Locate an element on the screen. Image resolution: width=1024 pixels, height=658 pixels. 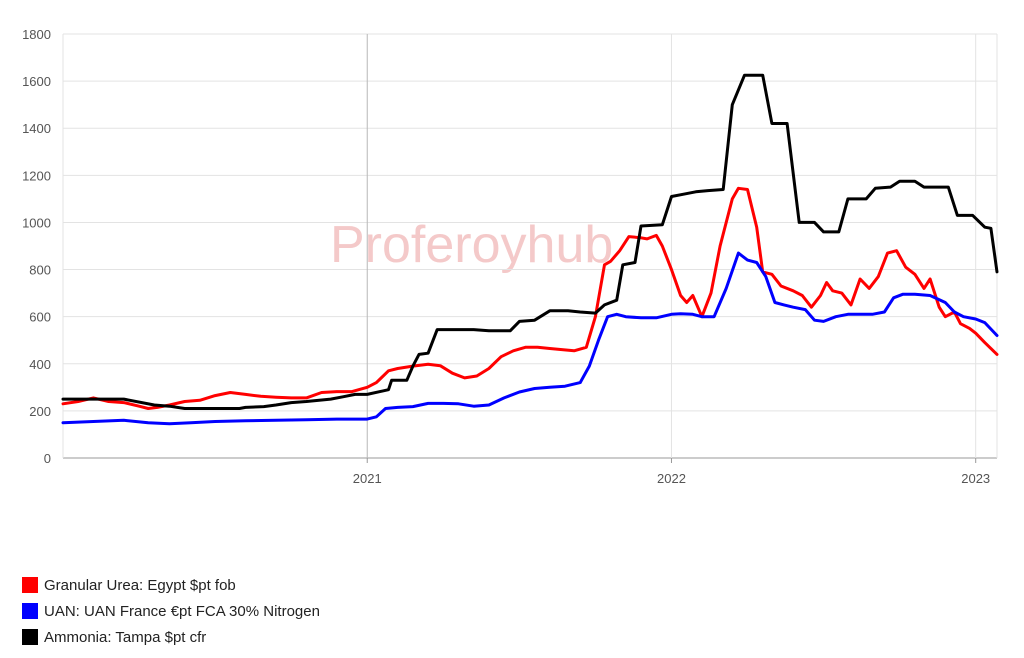
legend-item-ammonia: Ammonia: Tampa $pt cfr is located at coordinates (171, 637).